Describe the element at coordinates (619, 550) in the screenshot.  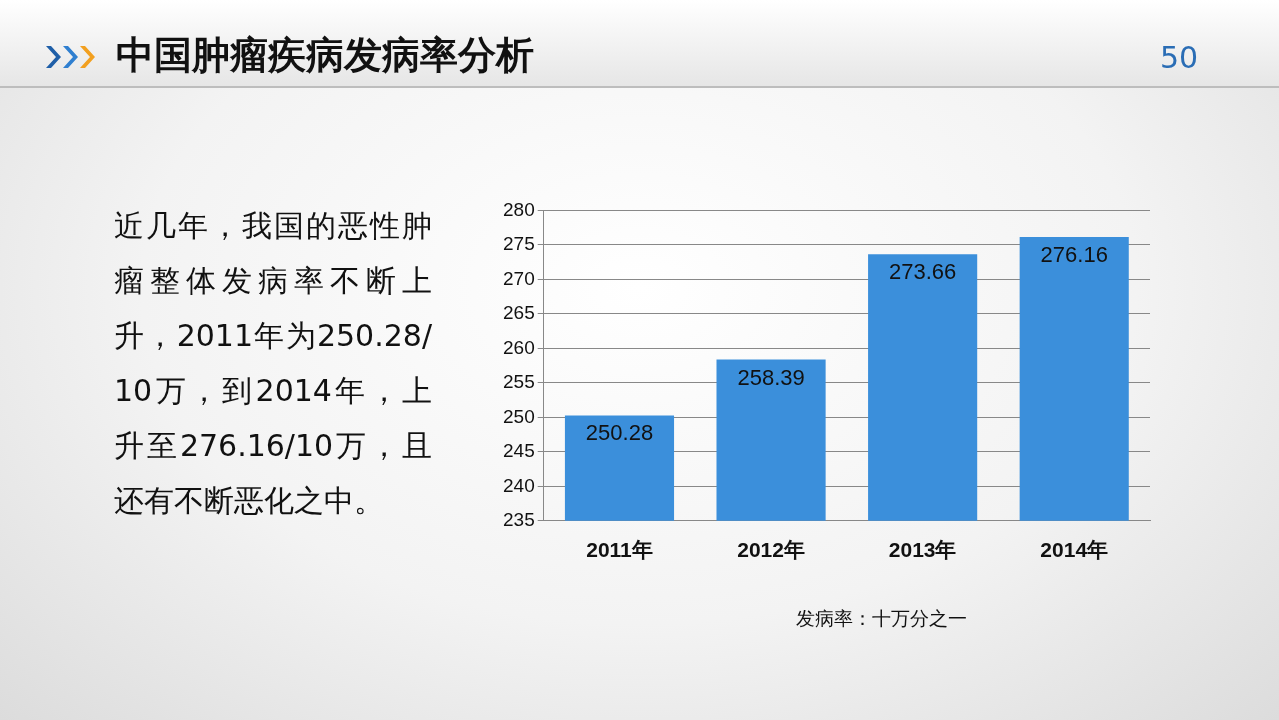
I see `x-tick-label: 2011年` at that location.